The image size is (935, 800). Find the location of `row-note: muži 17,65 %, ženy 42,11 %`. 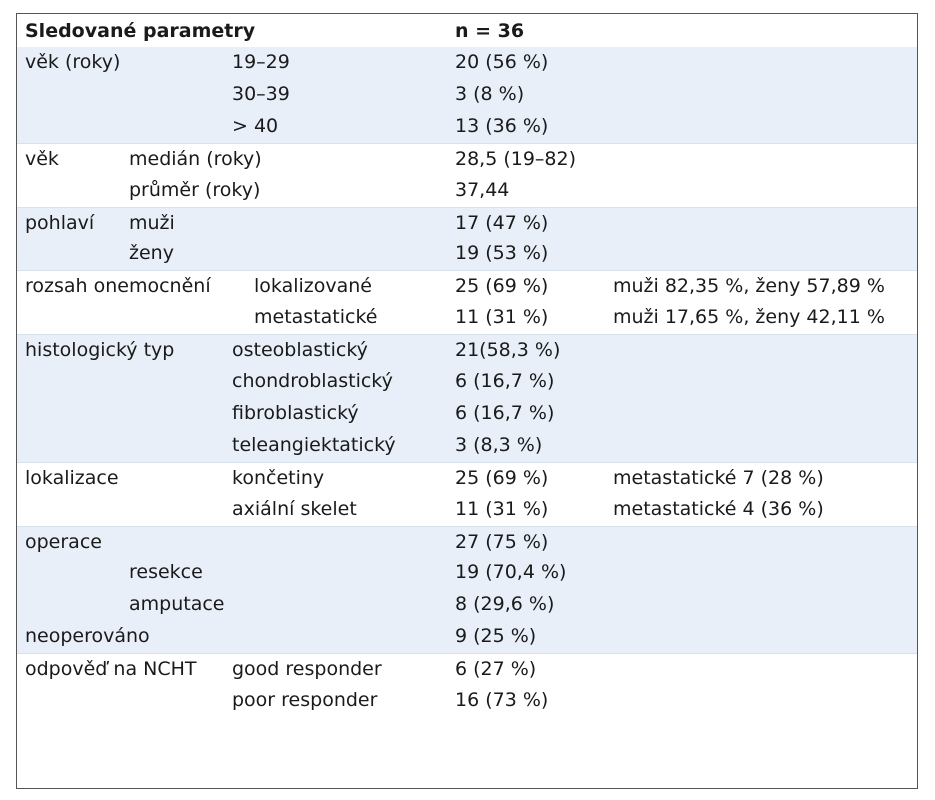

row-note: muži 17,65 %, ženy 42,11 % is located at coordinates (749, 317).